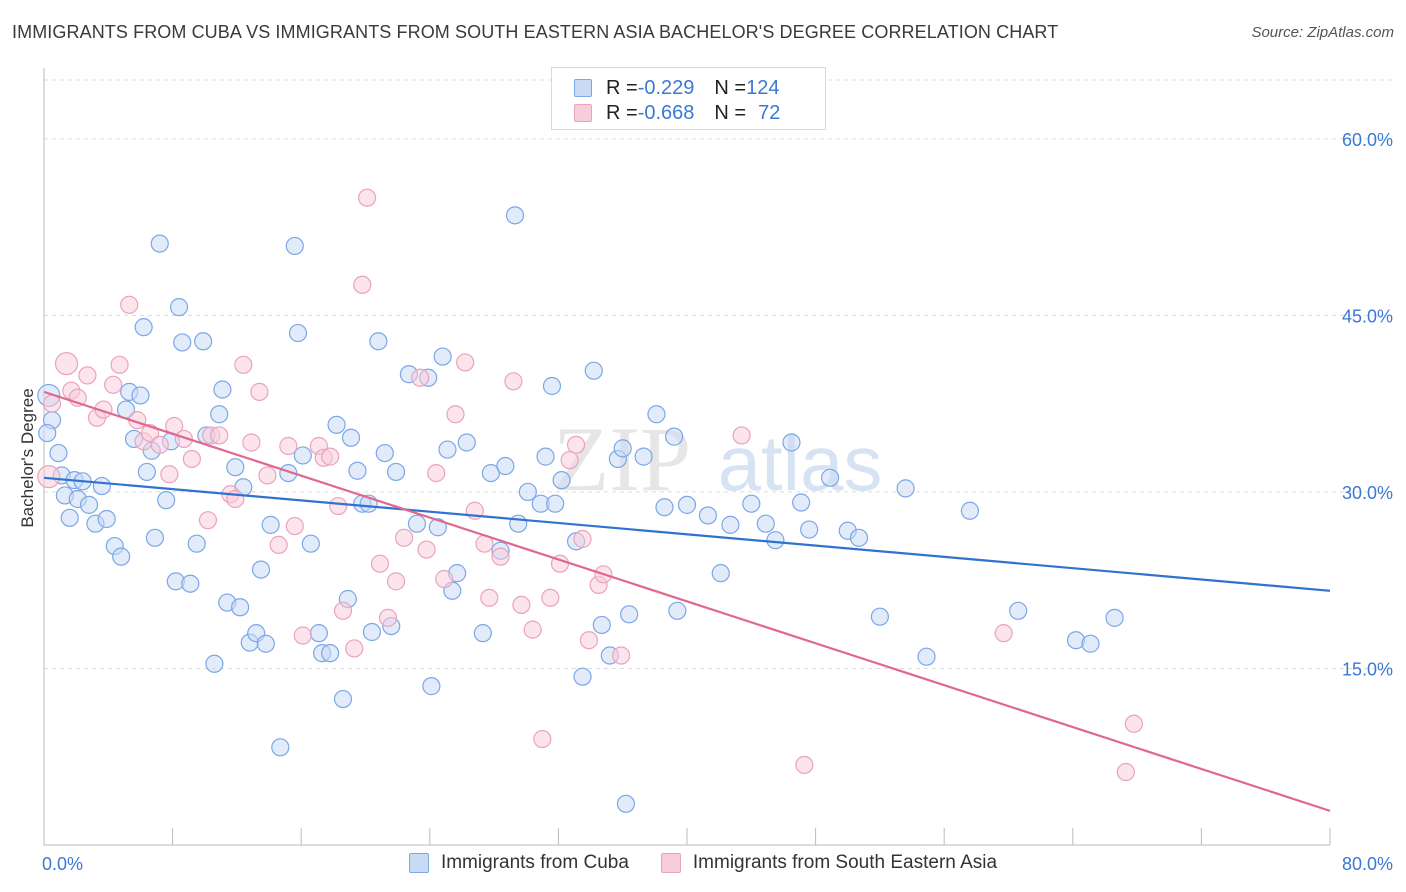  What do you see at coordinates (769, 112) in the screenshot?
I see `sea-n-value: 72` at bounding box center [769, 112].